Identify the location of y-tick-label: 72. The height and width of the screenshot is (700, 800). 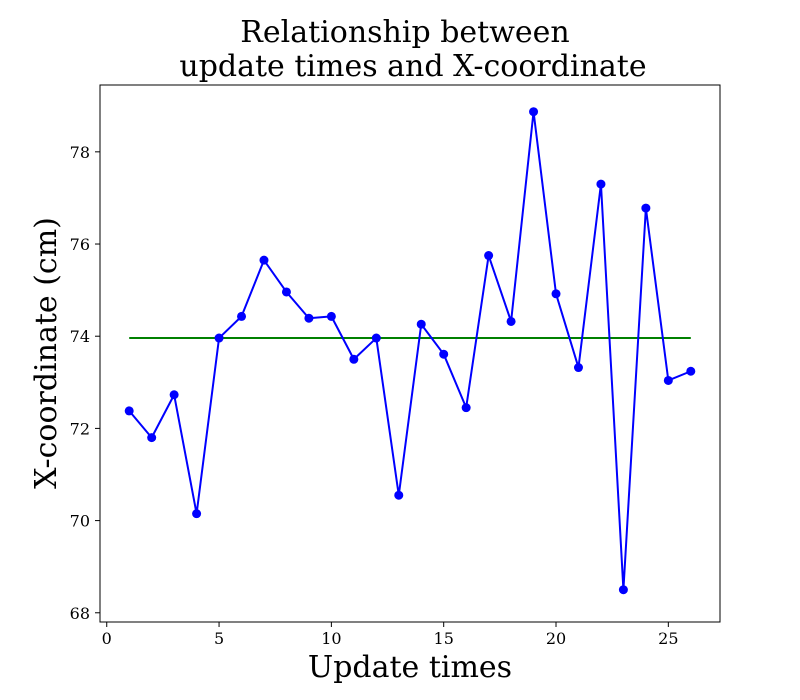
(80, 428).